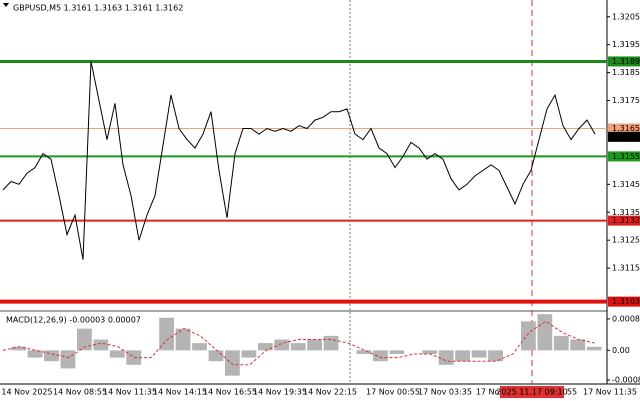 The width and height of the screenshot is (640, 401). I want to click on crosshair-label-bg, so click(532, 392).